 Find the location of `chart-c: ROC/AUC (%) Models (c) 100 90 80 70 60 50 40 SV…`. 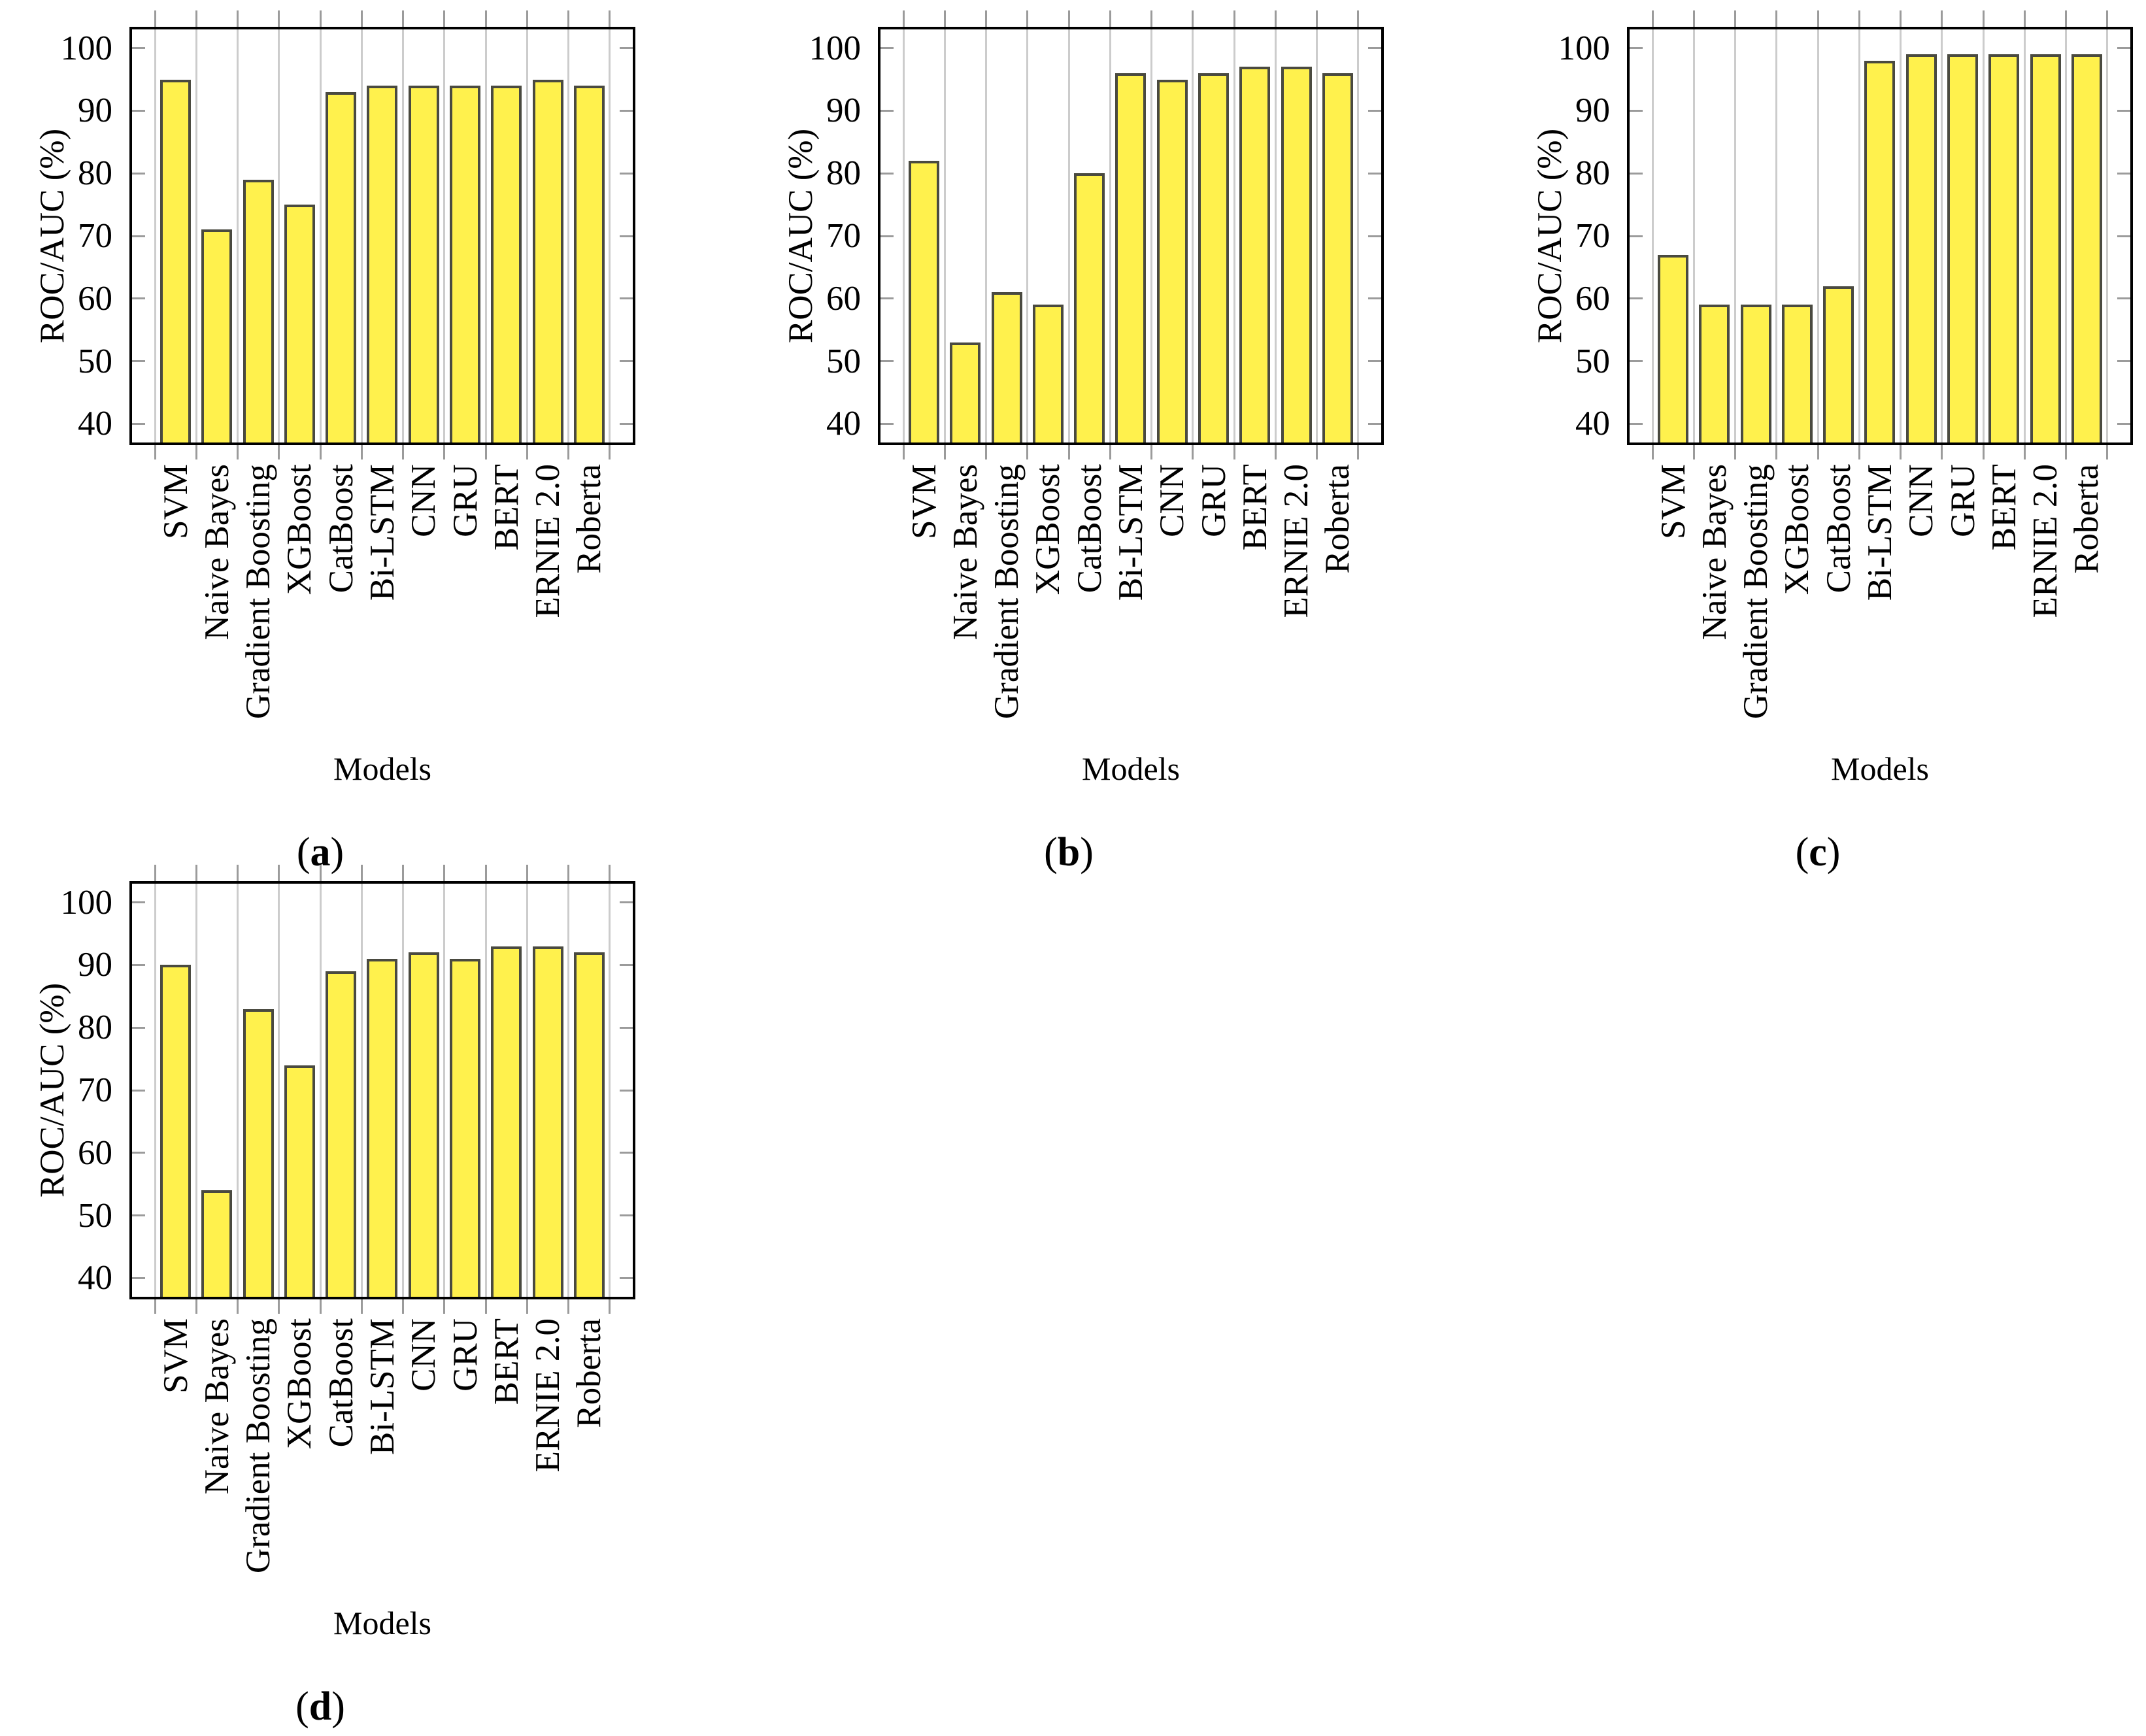

chart-c: ROC/AUC (%) Models (c) 100 90 80 70 60 50 40 SV… is located at coordinates (1832, 443).